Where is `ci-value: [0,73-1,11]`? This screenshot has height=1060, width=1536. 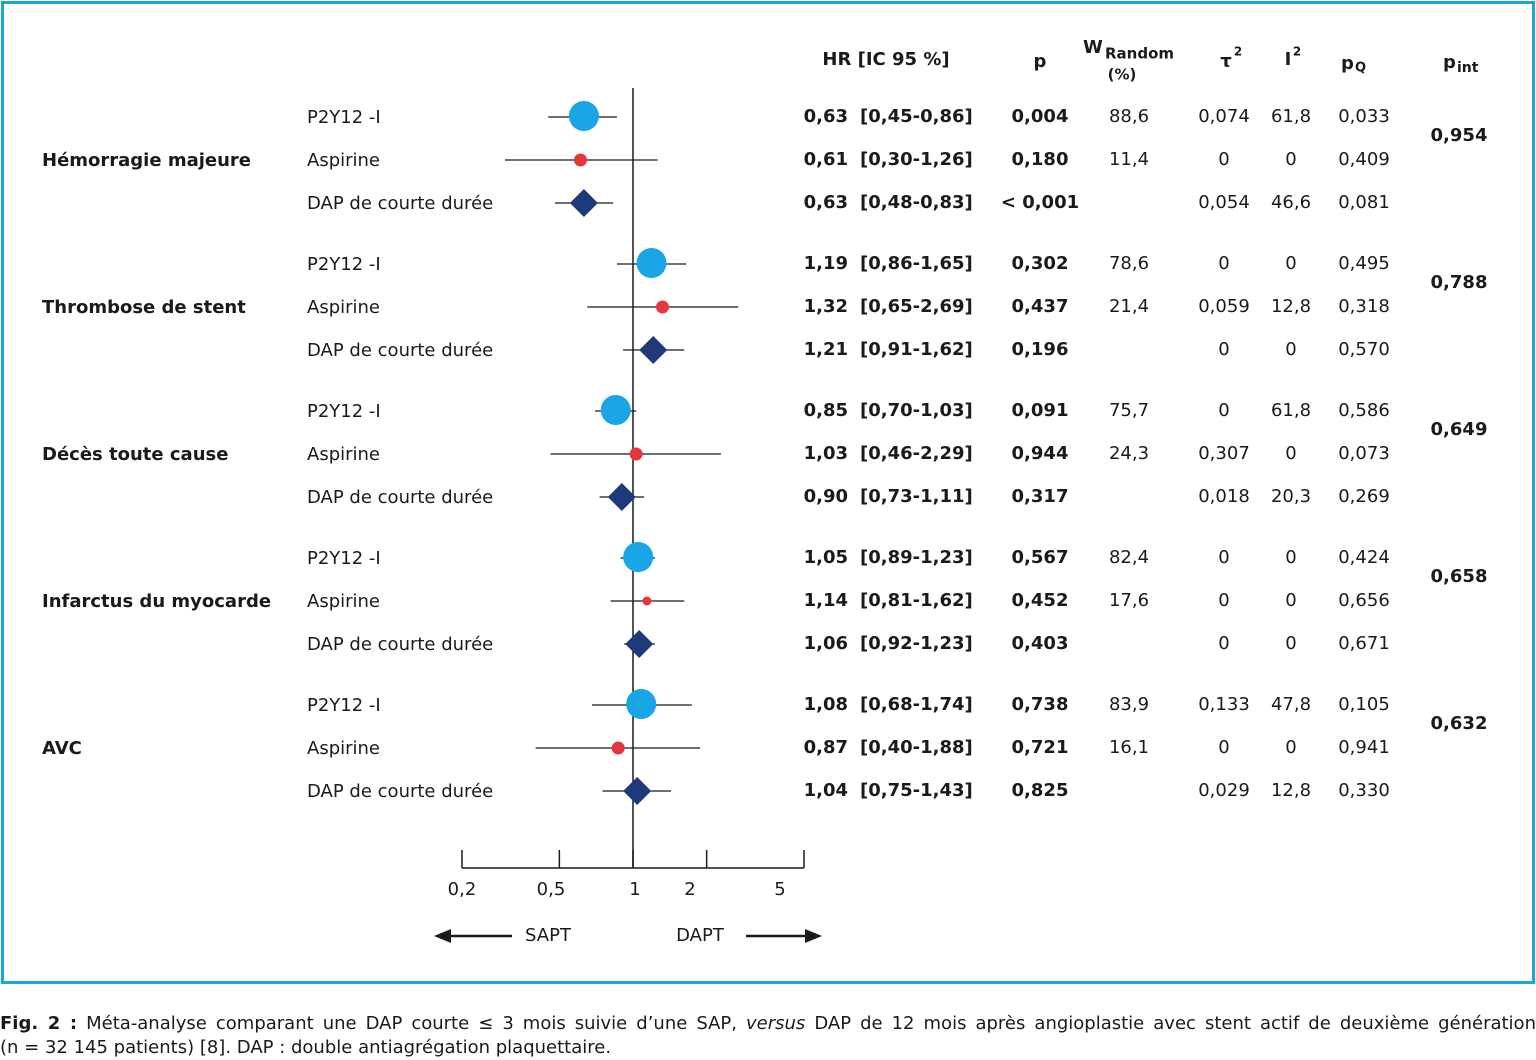
ci-value: [0,73-1,11] is located at coordinates (916, 496).